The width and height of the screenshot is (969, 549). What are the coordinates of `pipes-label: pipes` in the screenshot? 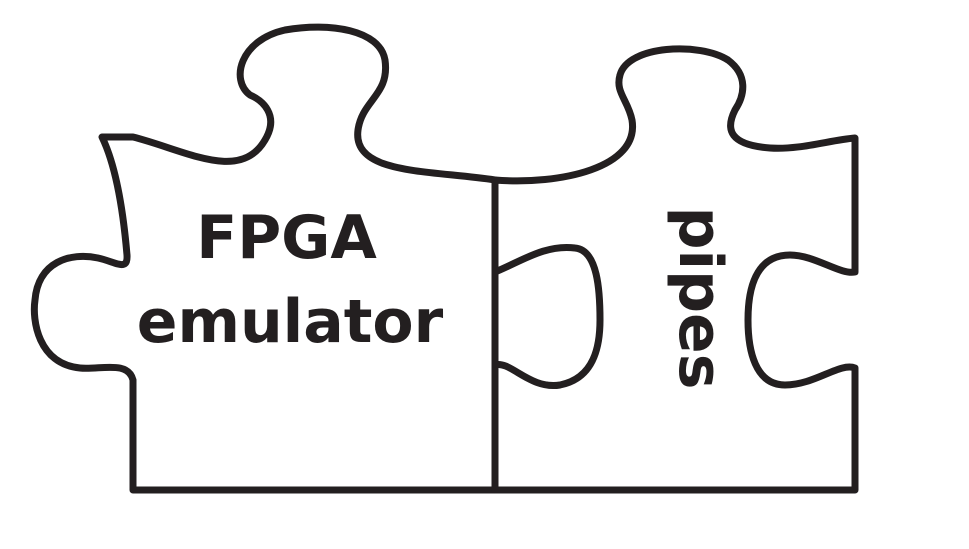 It's located at (700, 298).